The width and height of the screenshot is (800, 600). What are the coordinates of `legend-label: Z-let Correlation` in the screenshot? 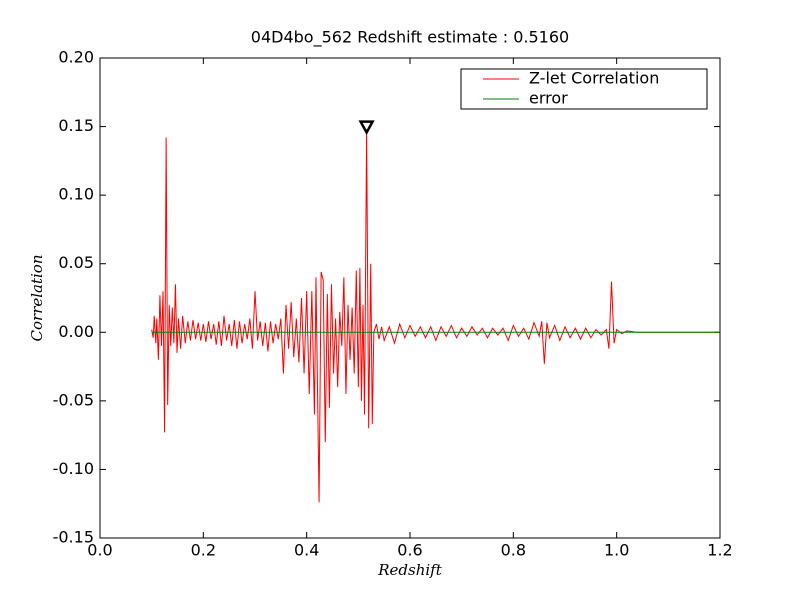 It's located at (594, 78).